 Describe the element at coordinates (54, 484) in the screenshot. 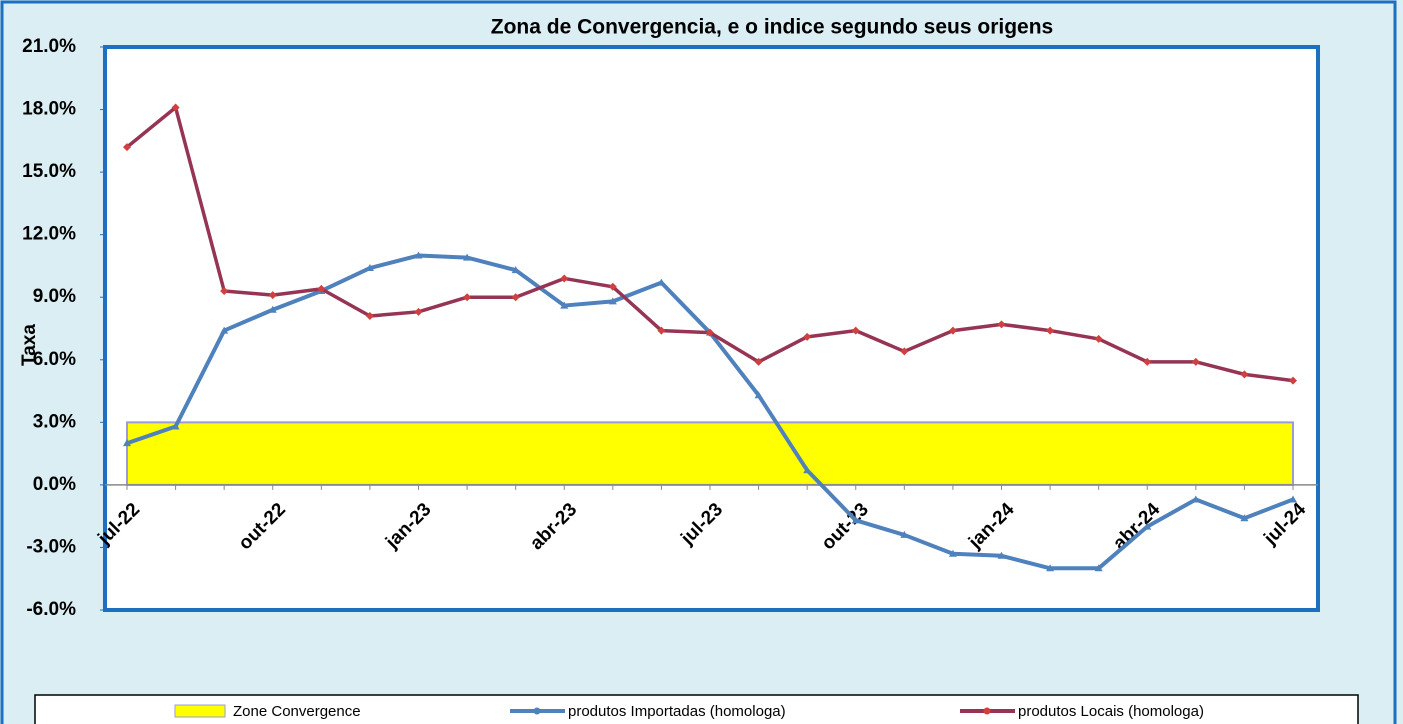

I see `y-tick-label: 0.0%` at that location.